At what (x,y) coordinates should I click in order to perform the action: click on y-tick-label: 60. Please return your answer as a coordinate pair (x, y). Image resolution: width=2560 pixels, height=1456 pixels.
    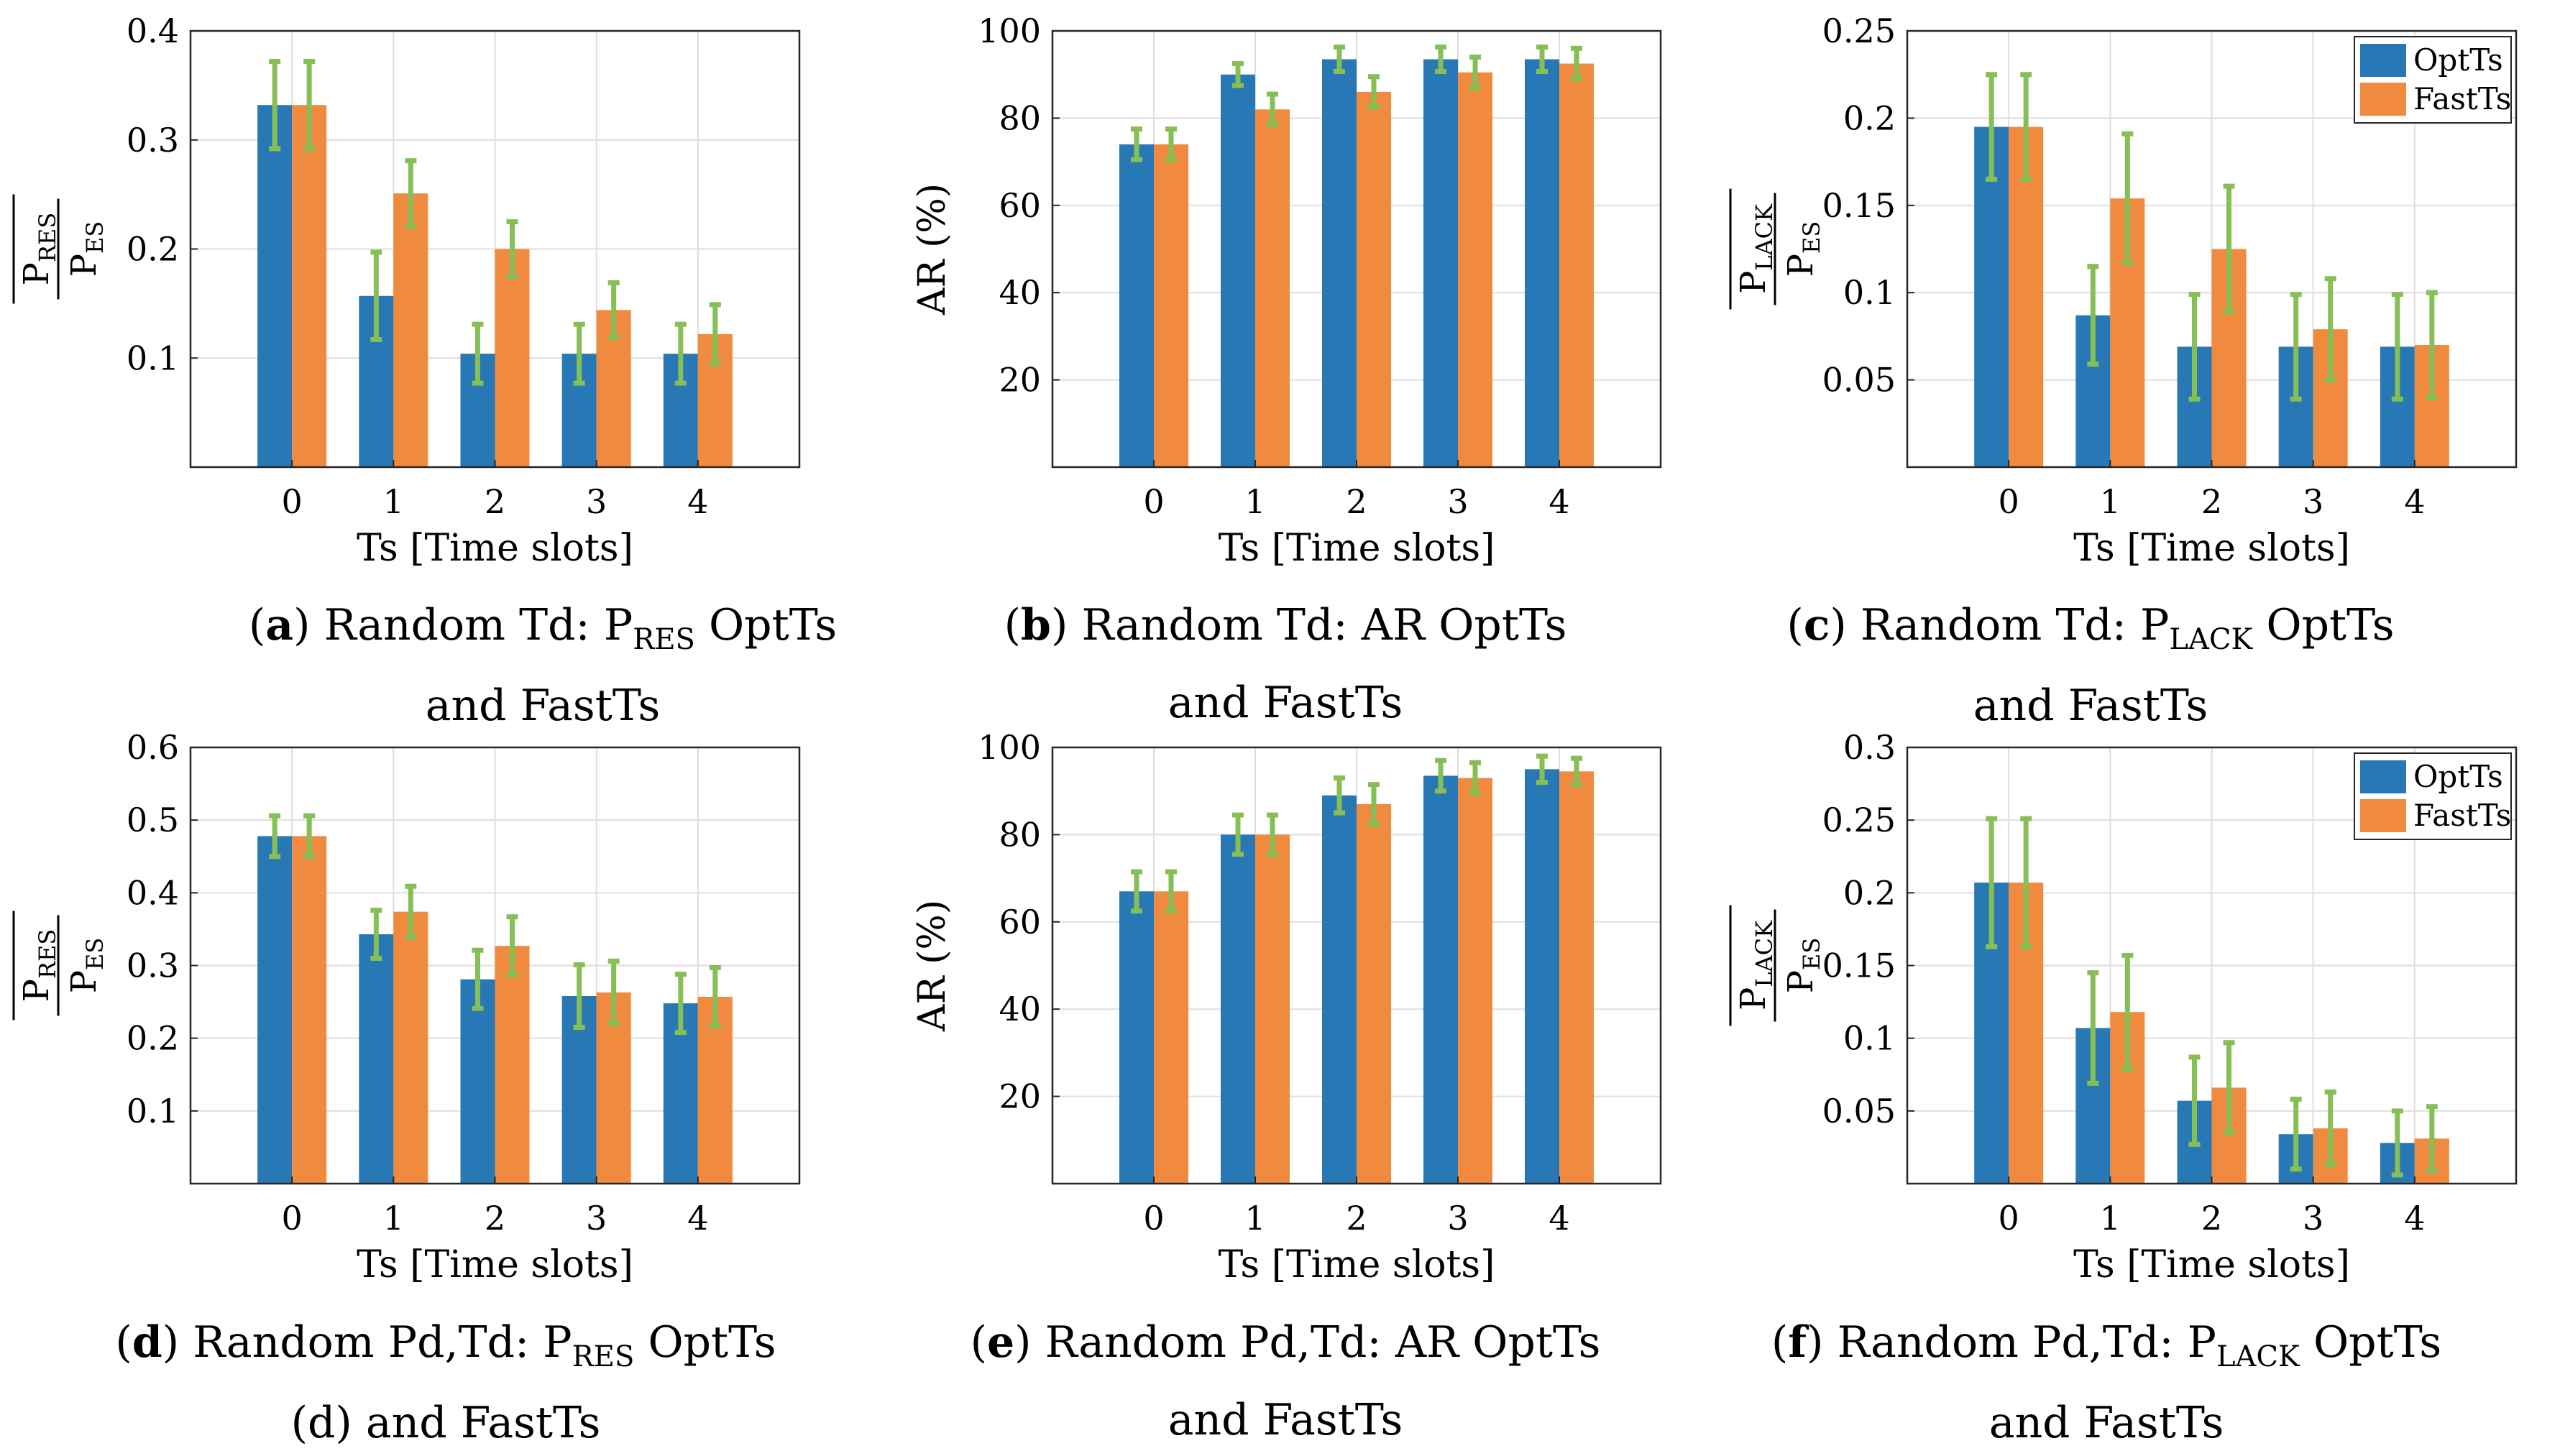
    Looking at the image, I should click on (1020, 205).